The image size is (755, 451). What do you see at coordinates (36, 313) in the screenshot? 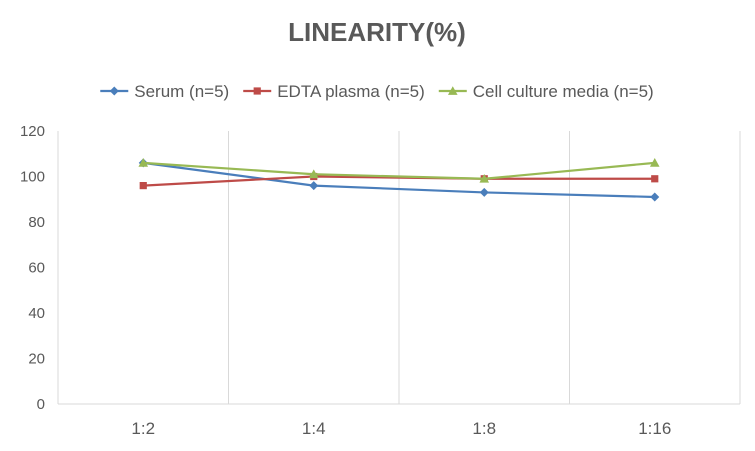
I see `y-tick-label: 40` at bounding box center [36, 313].